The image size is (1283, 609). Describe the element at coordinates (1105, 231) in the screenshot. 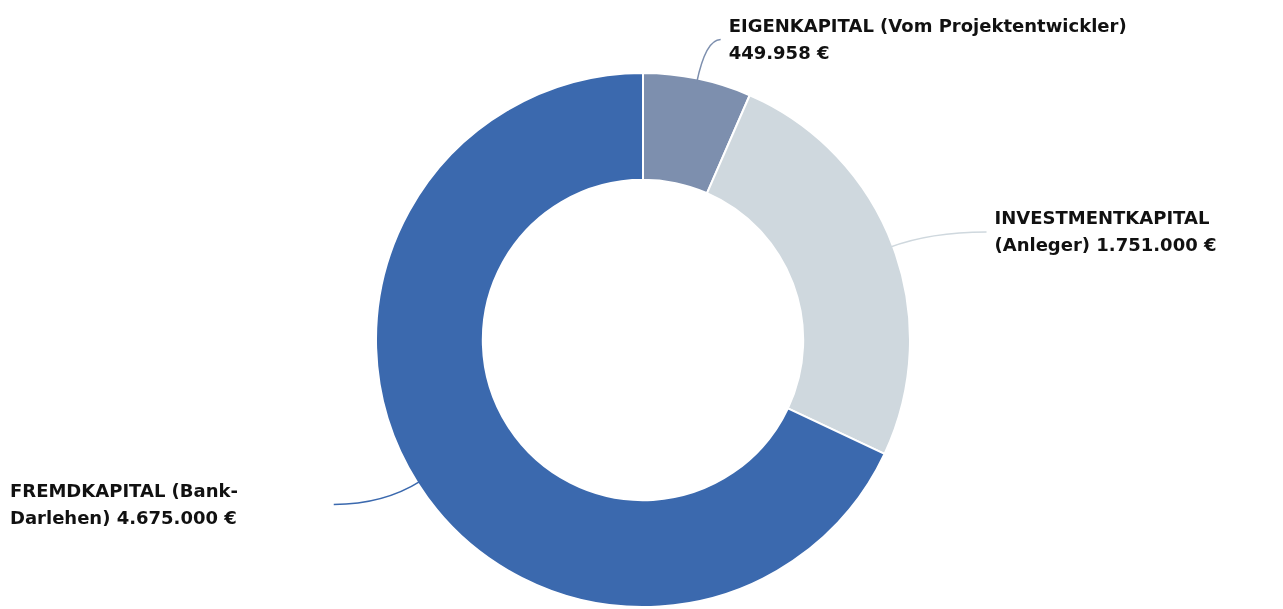

I see `slice-label: INVESTMENTKAPITAL (Anleger) 1.751.000 €` at that location.